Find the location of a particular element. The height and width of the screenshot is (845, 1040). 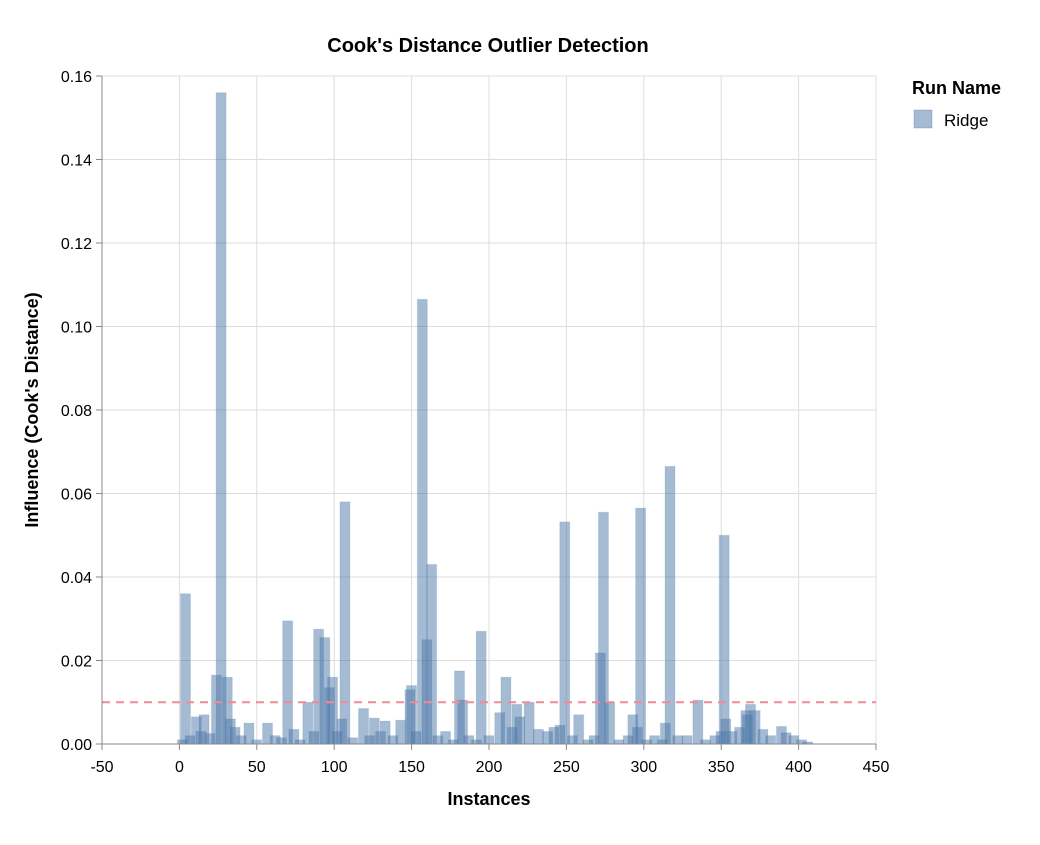

x-tick-label: 450 is located at coordinates (876, 767).